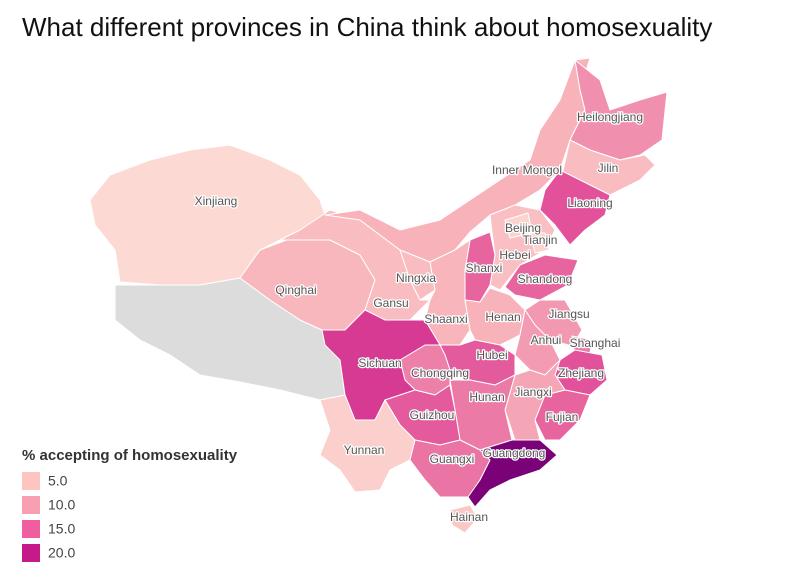  I want to click on province-label: Hunan, so click(486, 397).